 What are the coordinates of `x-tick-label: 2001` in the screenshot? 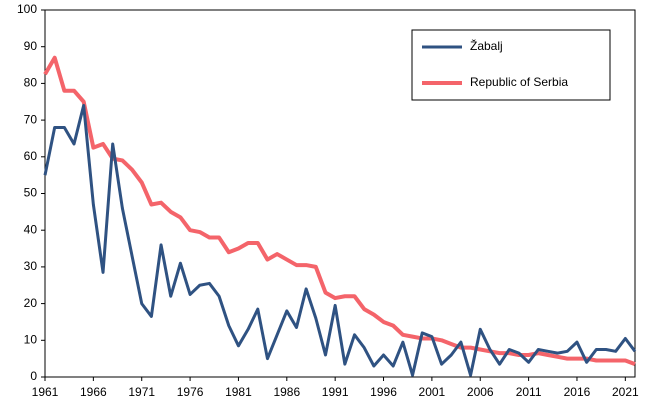 It's located at (432, 392).